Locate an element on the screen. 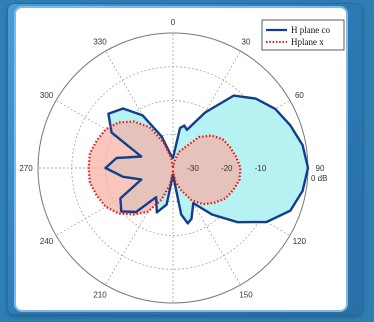 The height and width of the screenshot is (322, 374). legend: H plane co Hplane x is located at coordinates (303, 35).